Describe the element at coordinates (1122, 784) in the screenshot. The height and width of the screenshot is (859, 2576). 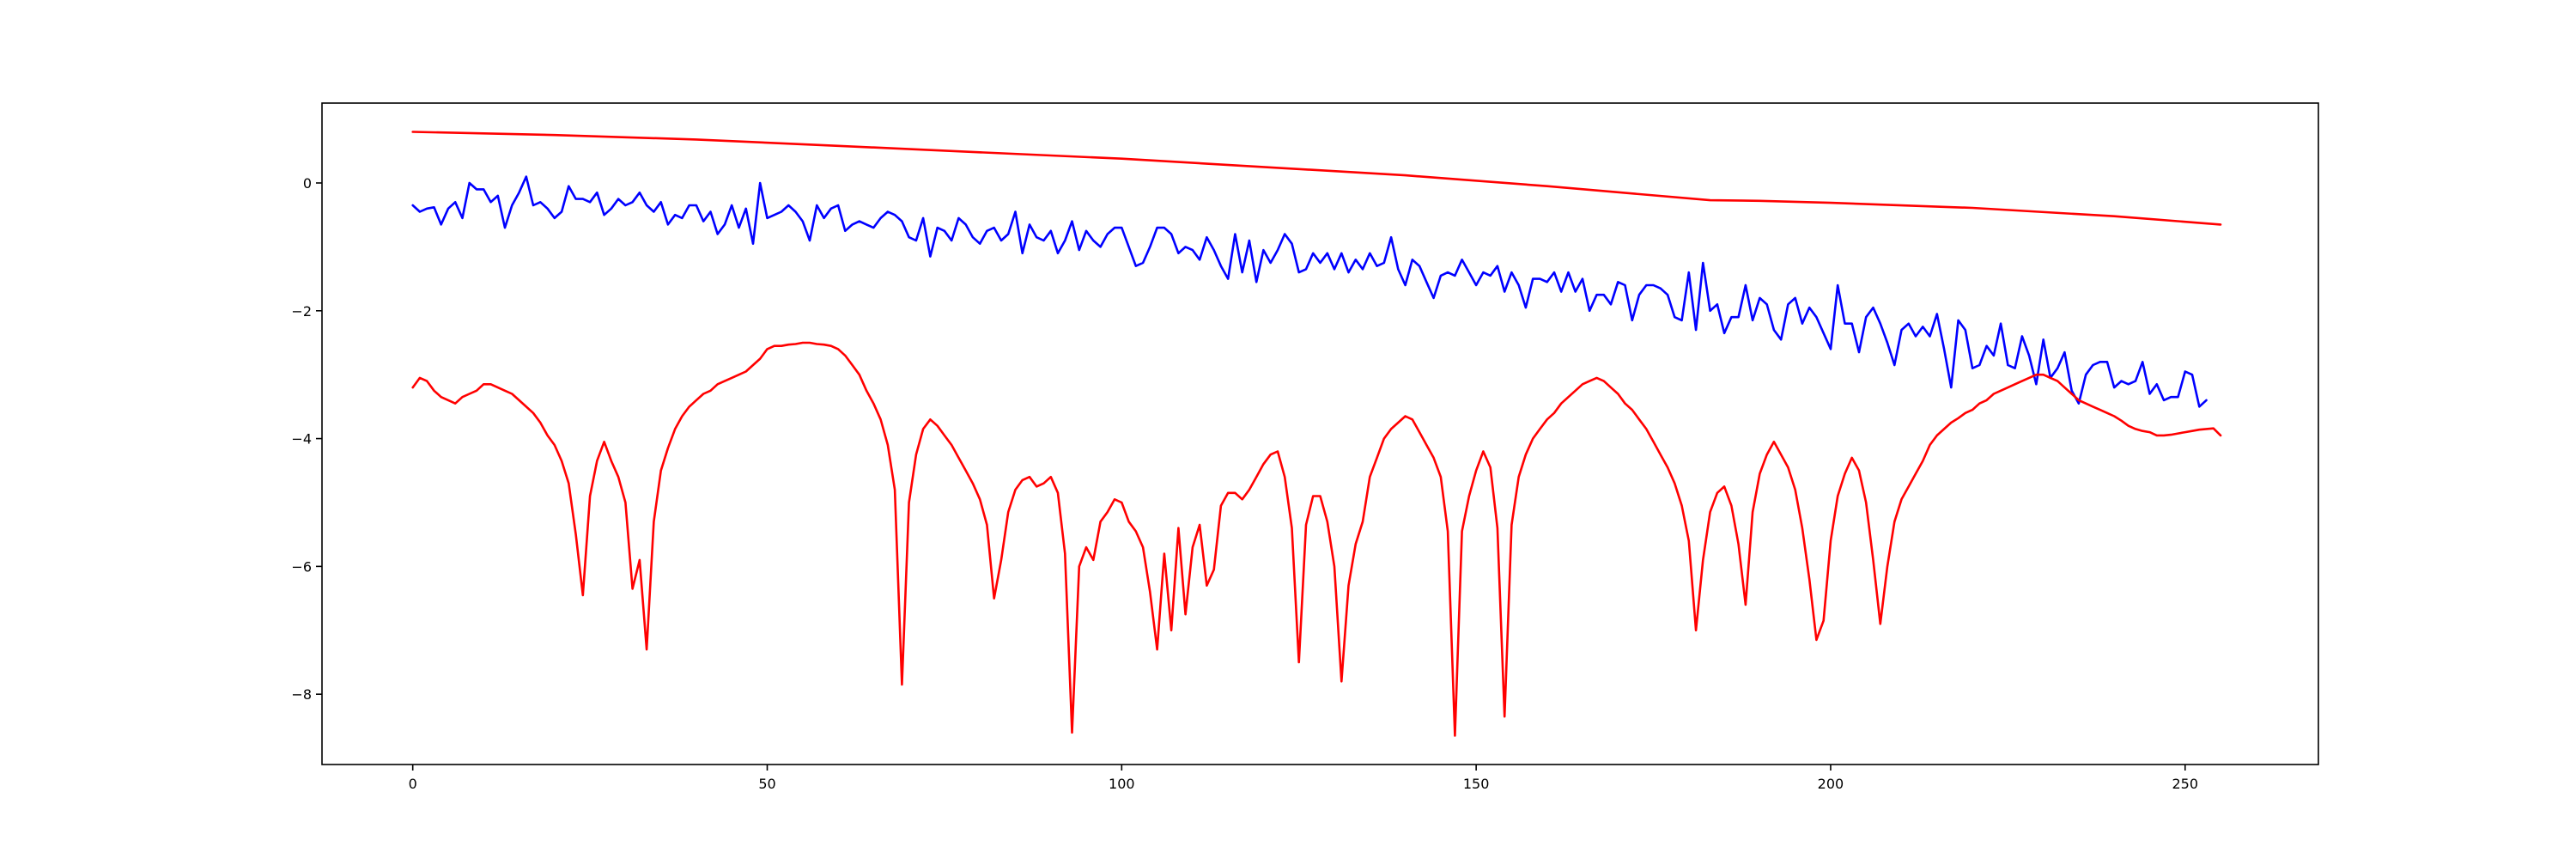
I see `x-tick-label: 100` at that location.